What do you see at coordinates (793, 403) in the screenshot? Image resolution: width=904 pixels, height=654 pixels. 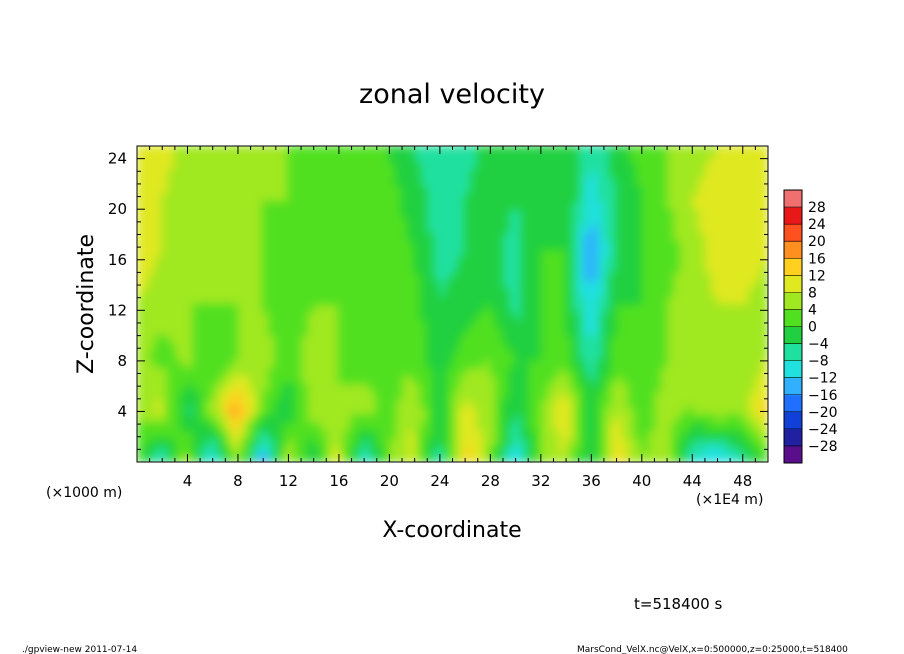 I see `colorbar-swatch` at bounding box center [793, 403].